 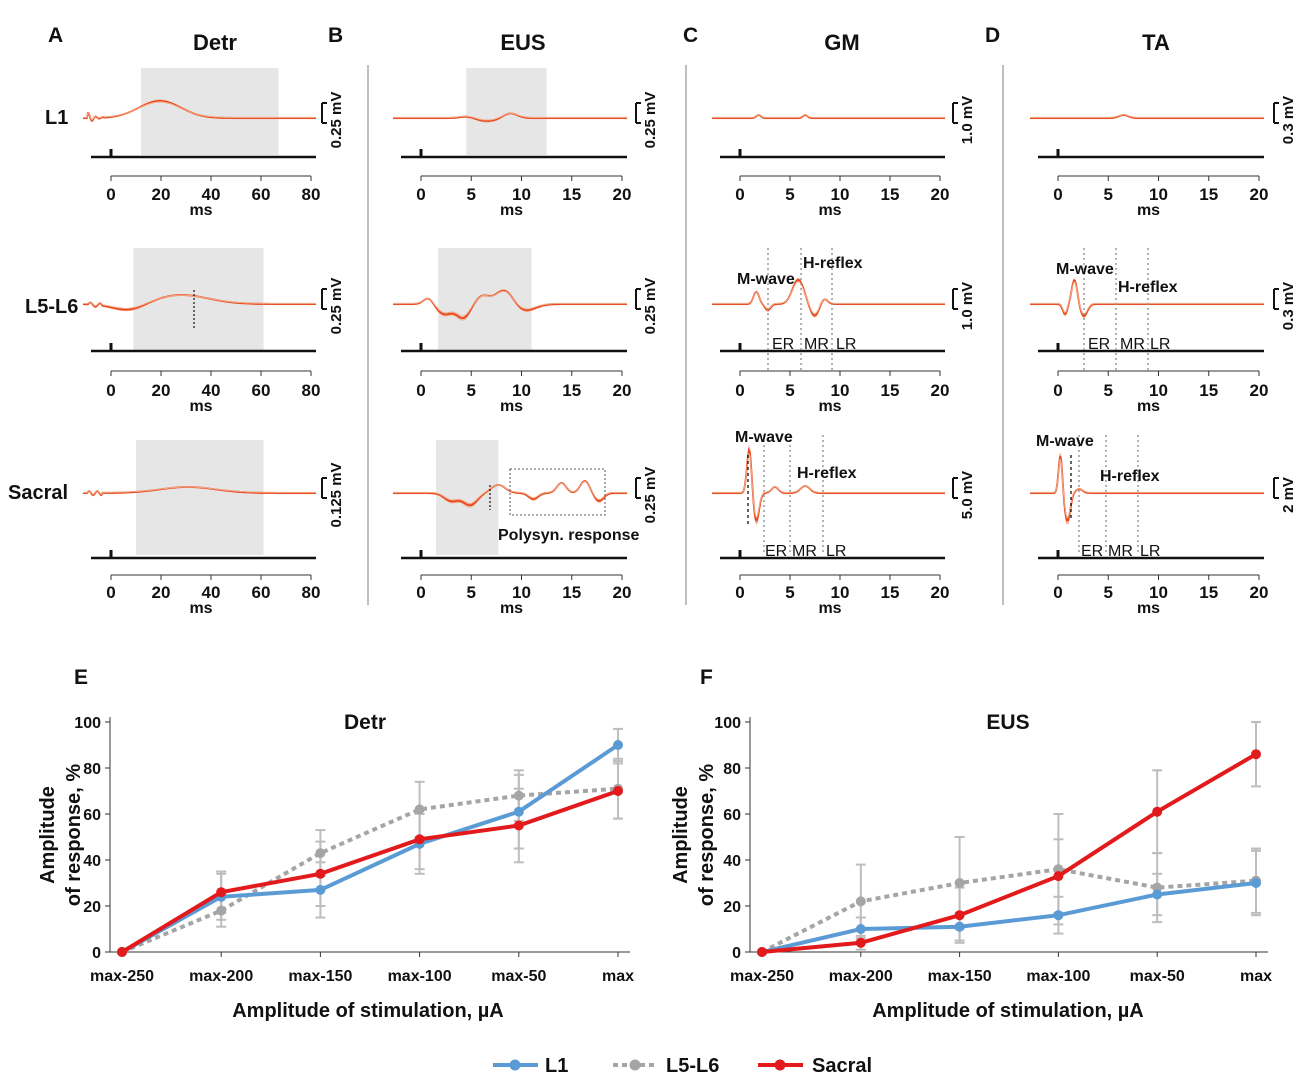 What do you see at coordinates (804, 551) in the screenshot?
I see `annotation-label: MR` at bounding box center [804, 551].